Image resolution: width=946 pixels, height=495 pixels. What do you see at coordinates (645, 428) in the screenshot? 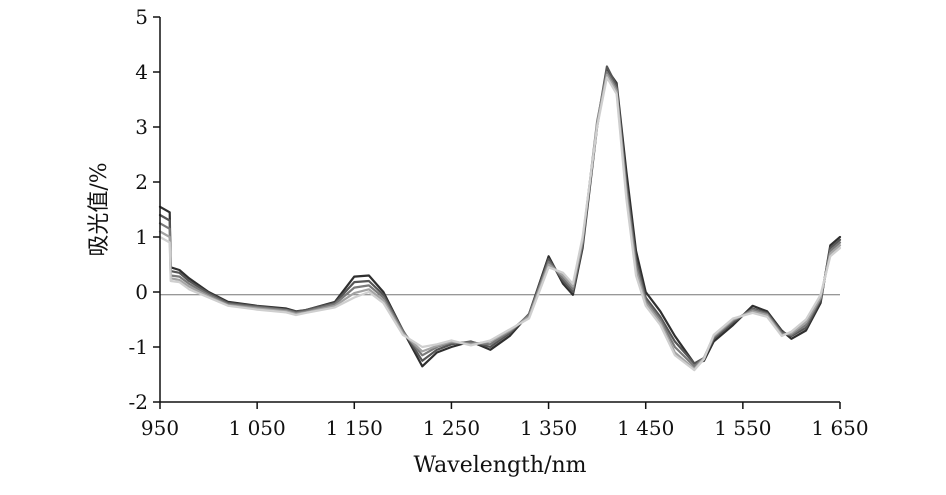
I see `x-tick-label: 1 450` at bounding box center [645, 428].